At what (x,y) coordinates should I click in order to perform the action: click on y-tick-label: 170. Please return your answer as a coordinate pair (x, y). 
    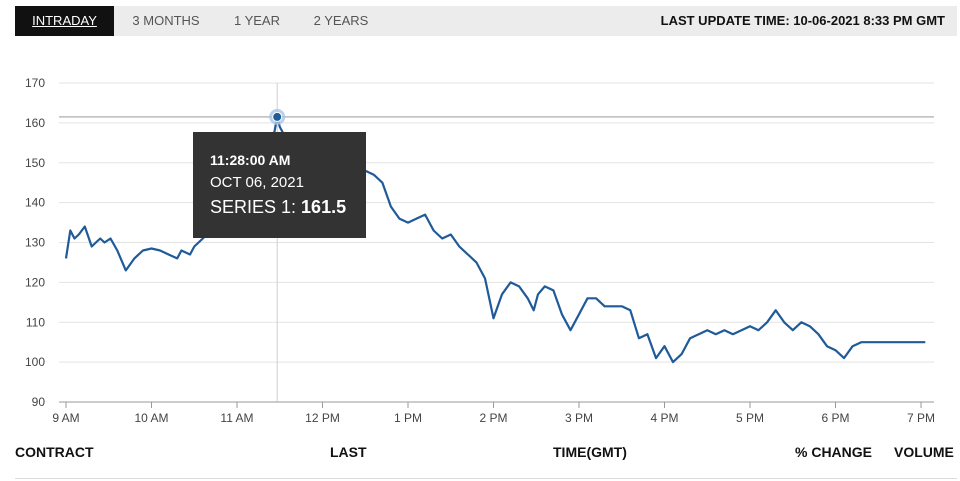
    Looking at the image, I should click on (35, 83).